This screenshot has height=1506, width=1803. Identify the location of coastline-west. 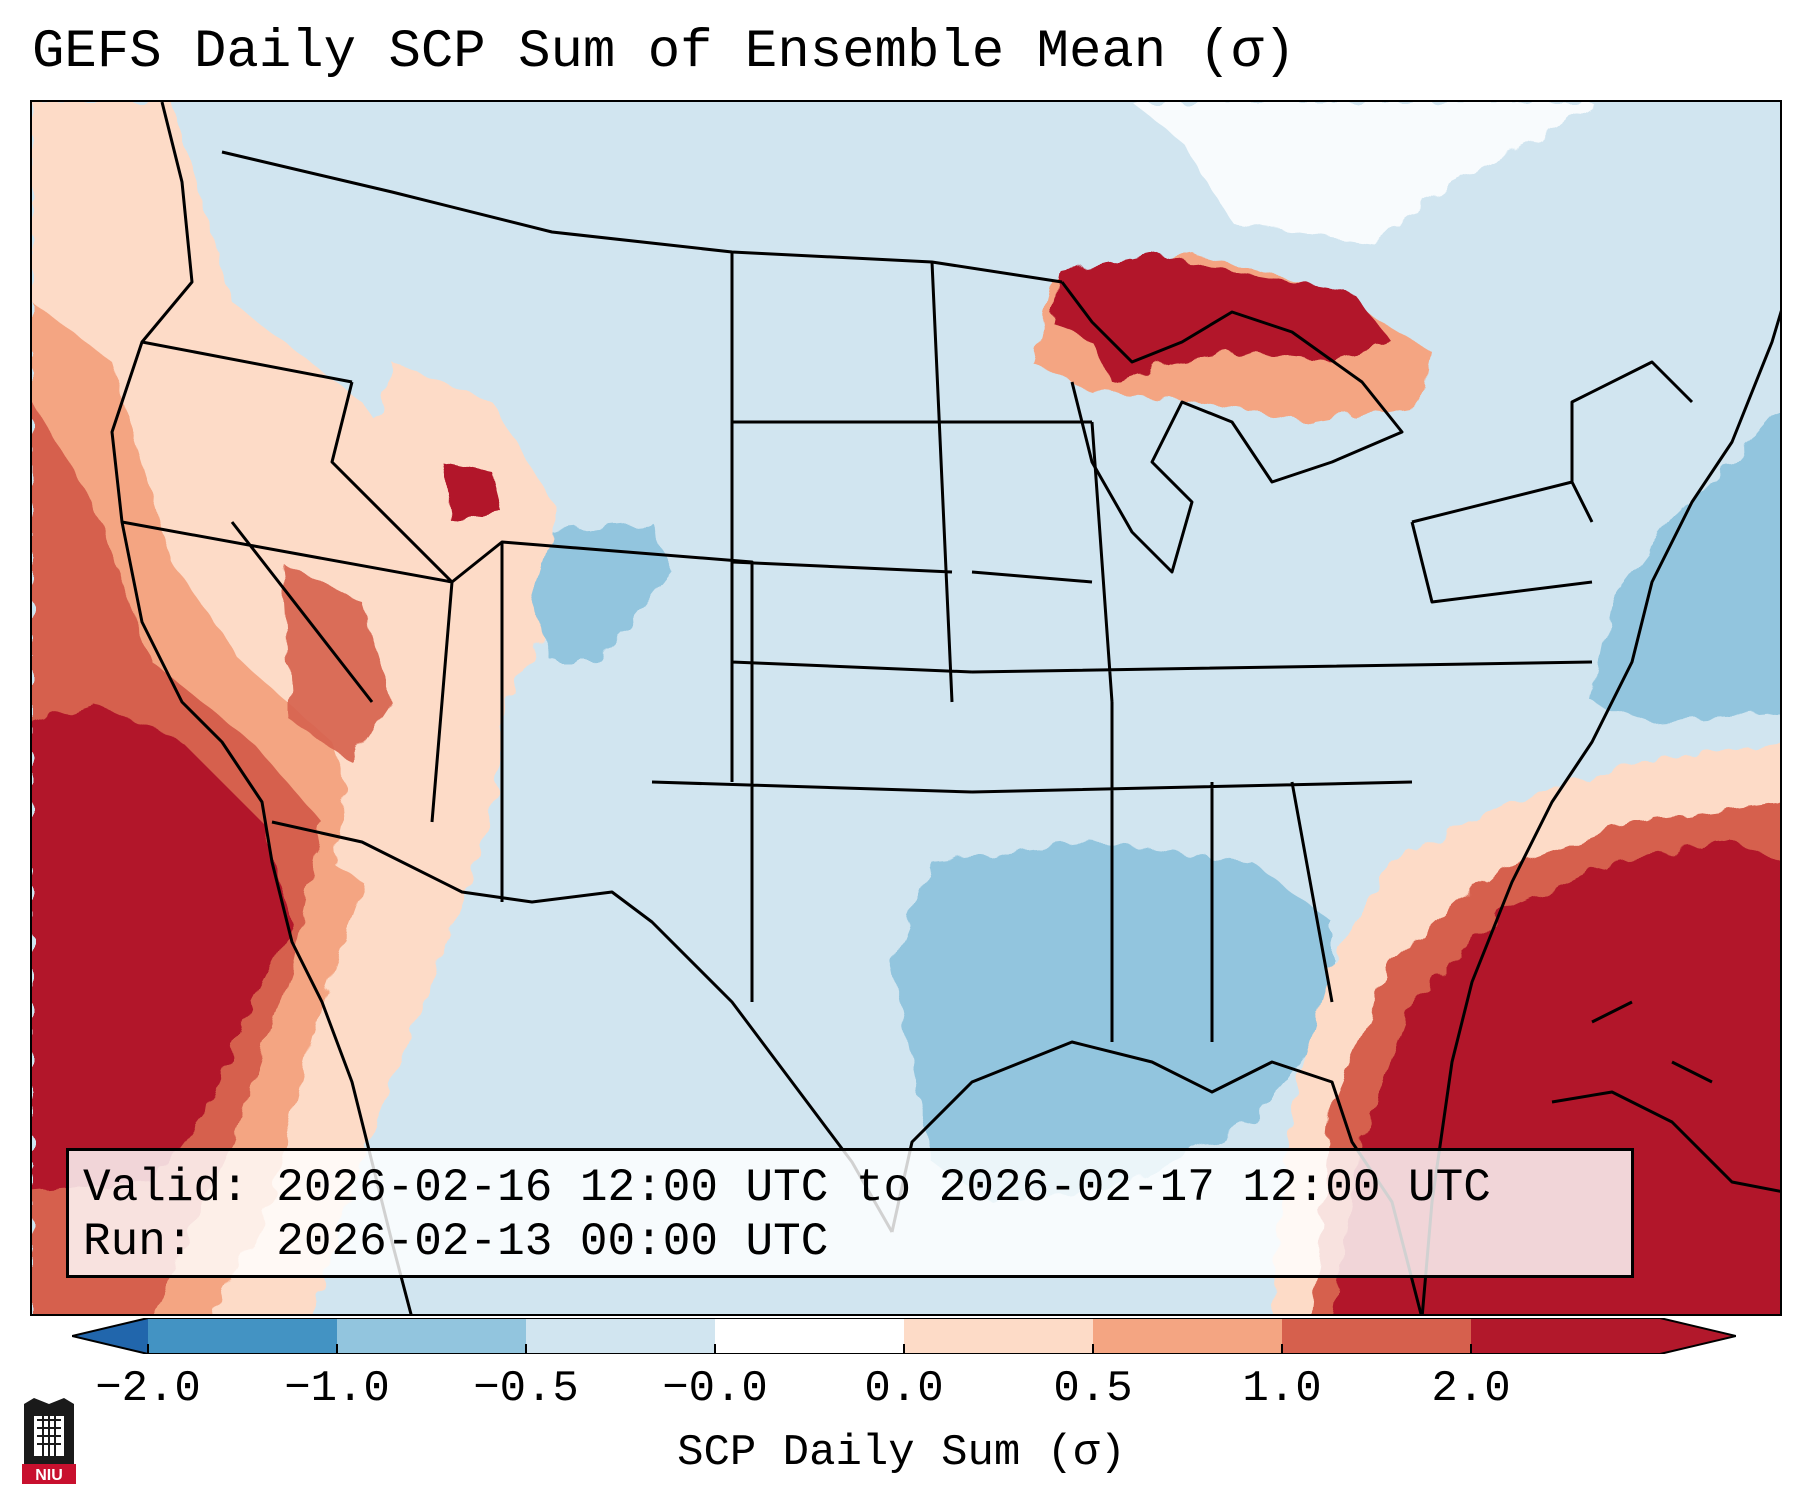
(261, 708).